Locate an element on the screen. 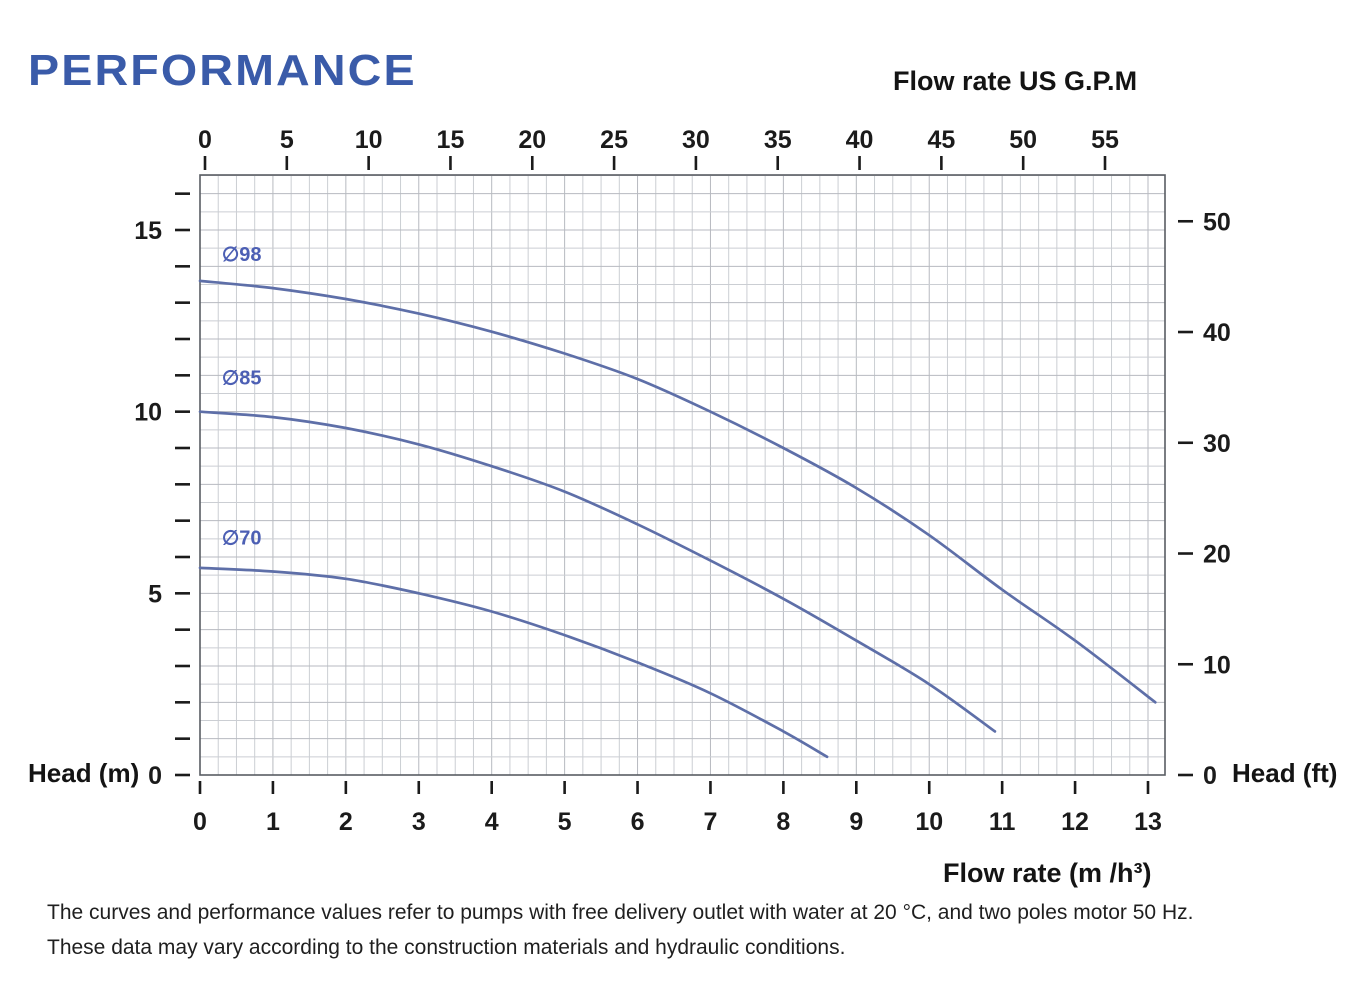  curve-label: ∅85 is located at coordinates (242, 378).